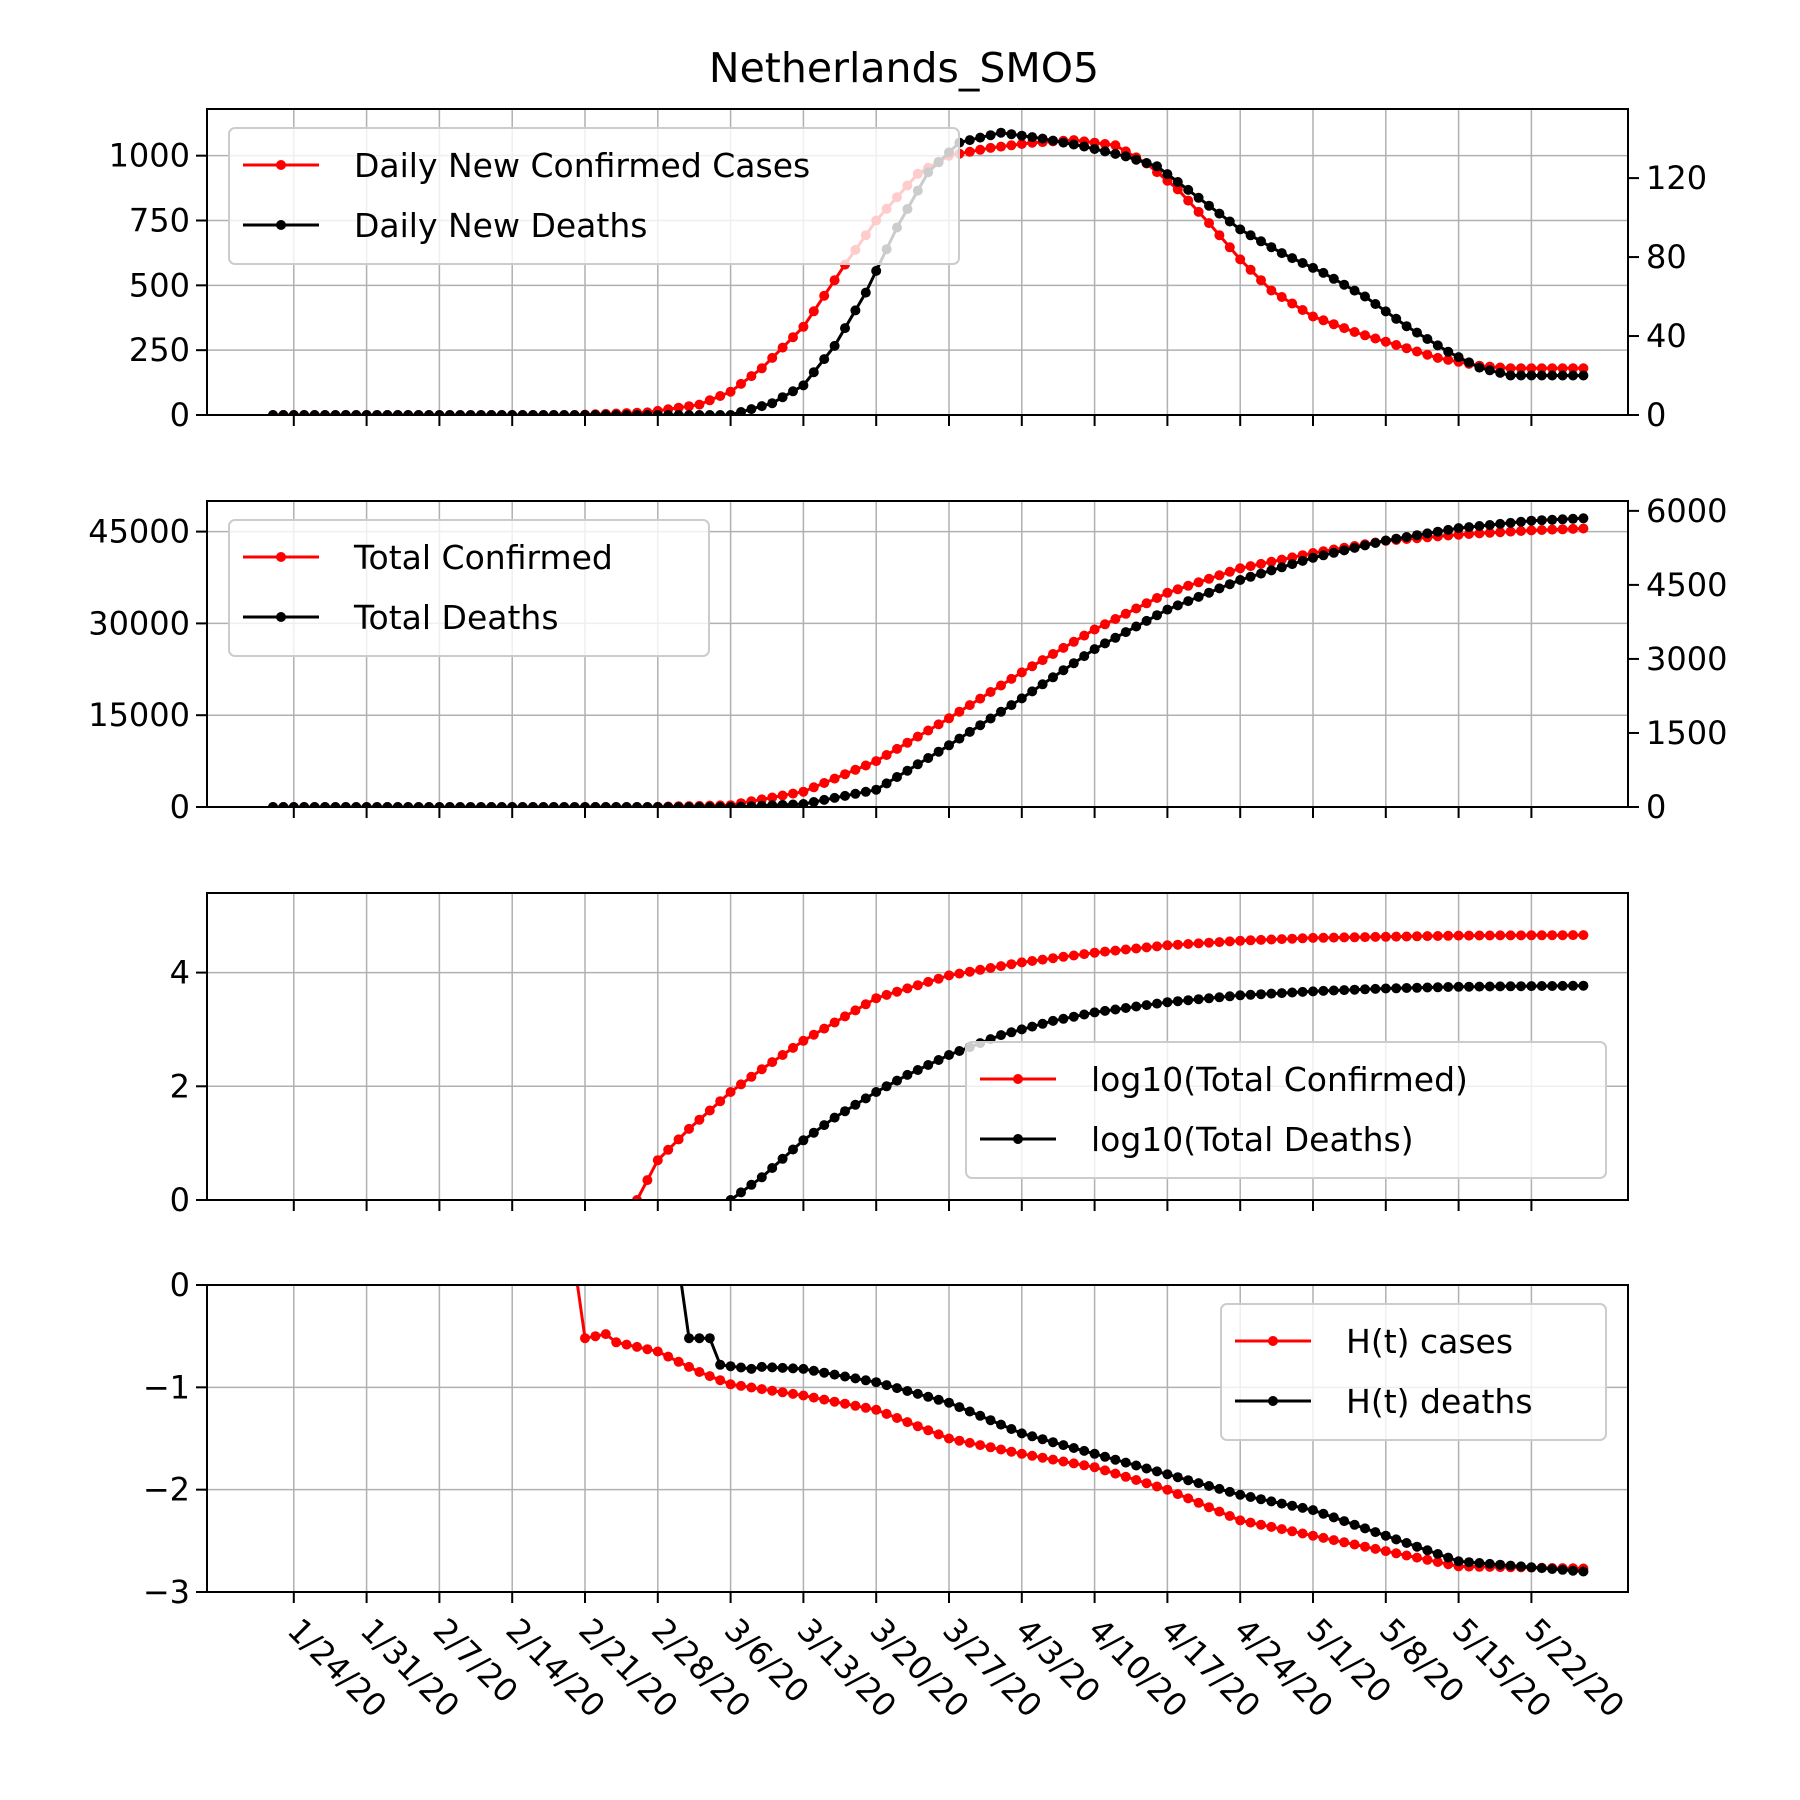 The height and width of the screenshot is (1800, 1800). What do you see at coordinates (139, 532) in the screenshot?
I see `y-left-tick-label: 45000` at bounding box center [139, 532].